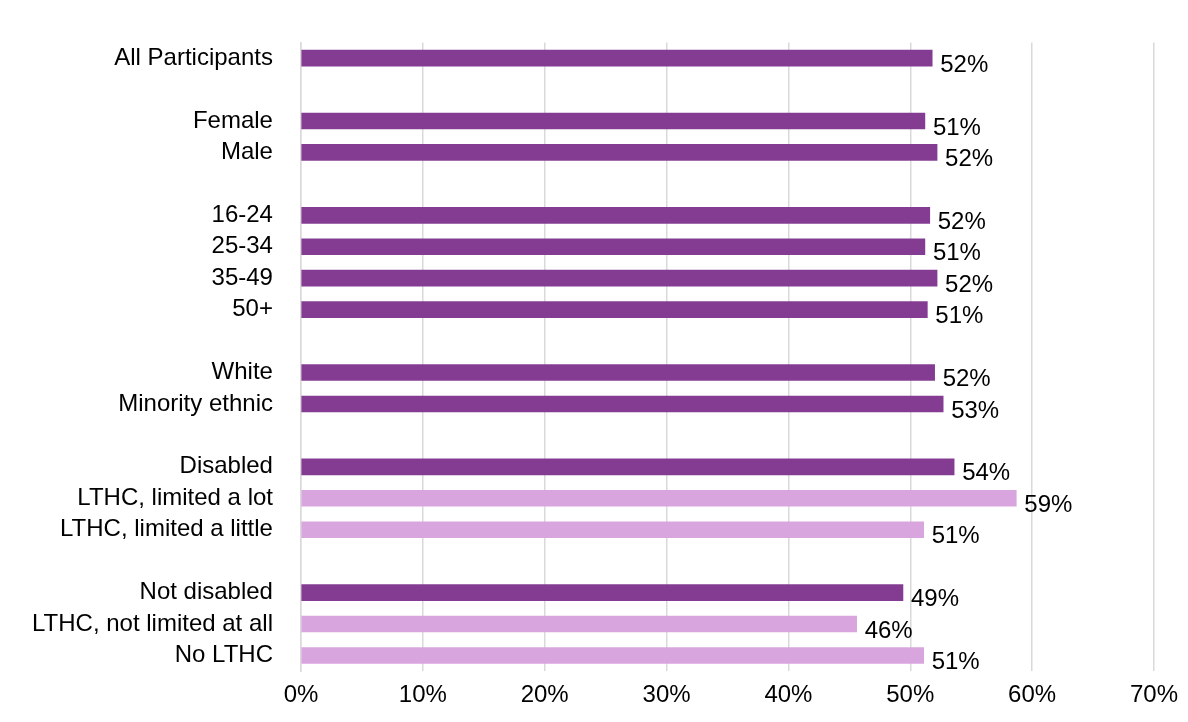  What do you see at coordinates (544, 694) in the screenshot?
I see `x-tick-label: 20%` at bounding box center [544, 694].